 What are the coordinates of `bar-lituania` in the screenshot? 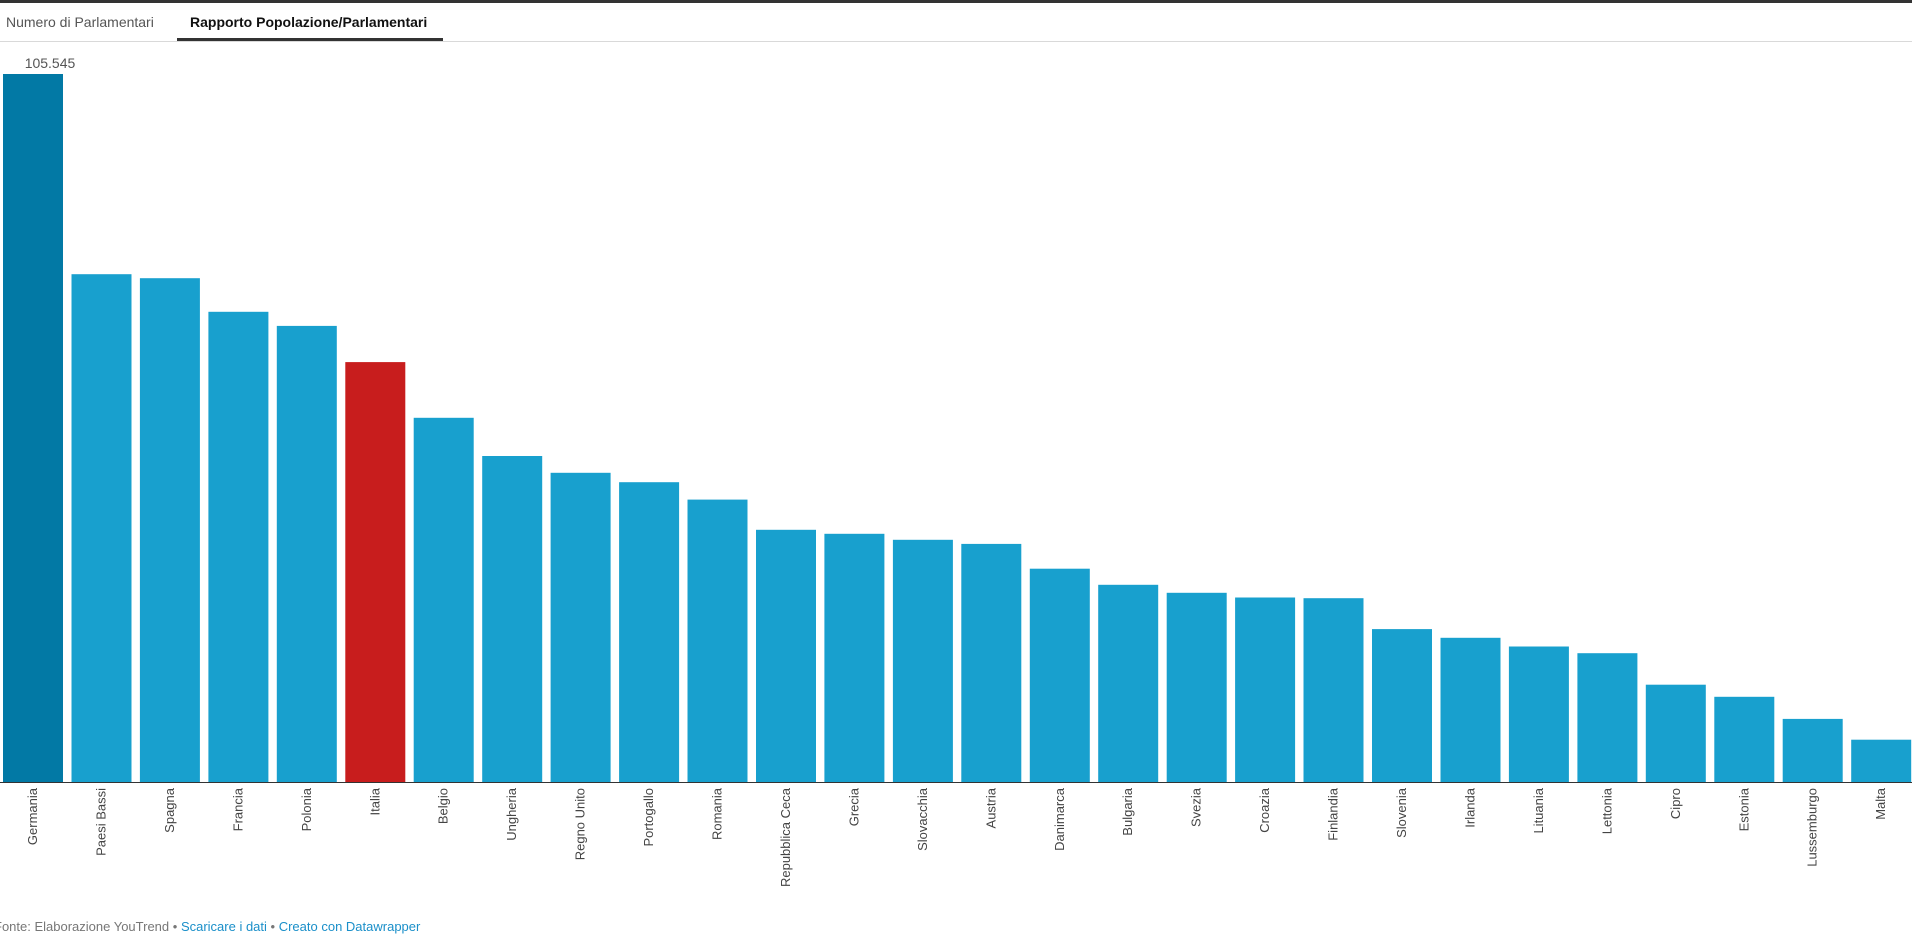 It's located at (1538, 714).